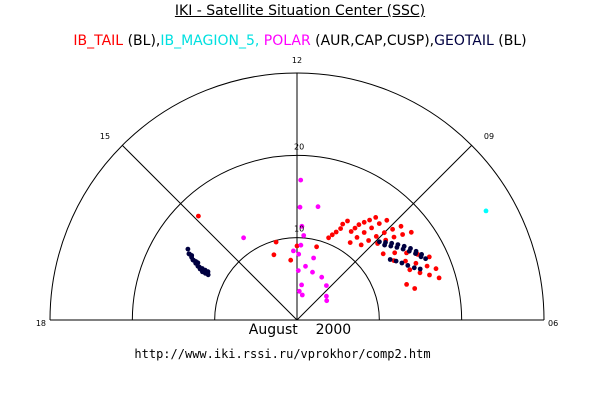  I want to click on hour-tick-label: 12, so click(297, 60).